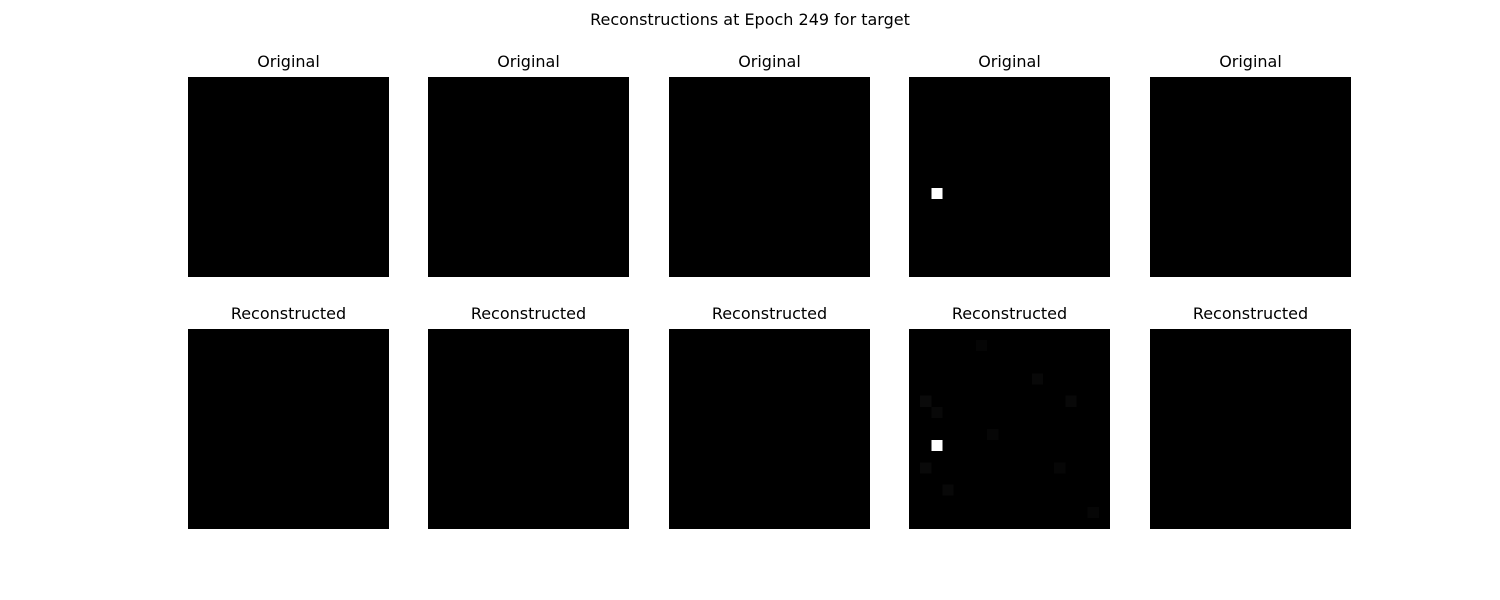 This screenshot has height=600, width=1500. Describe the element at coordinates (769, 313) in the screenshot. I see `panel-title-reconstructed-3: Reconstructed` at that location.